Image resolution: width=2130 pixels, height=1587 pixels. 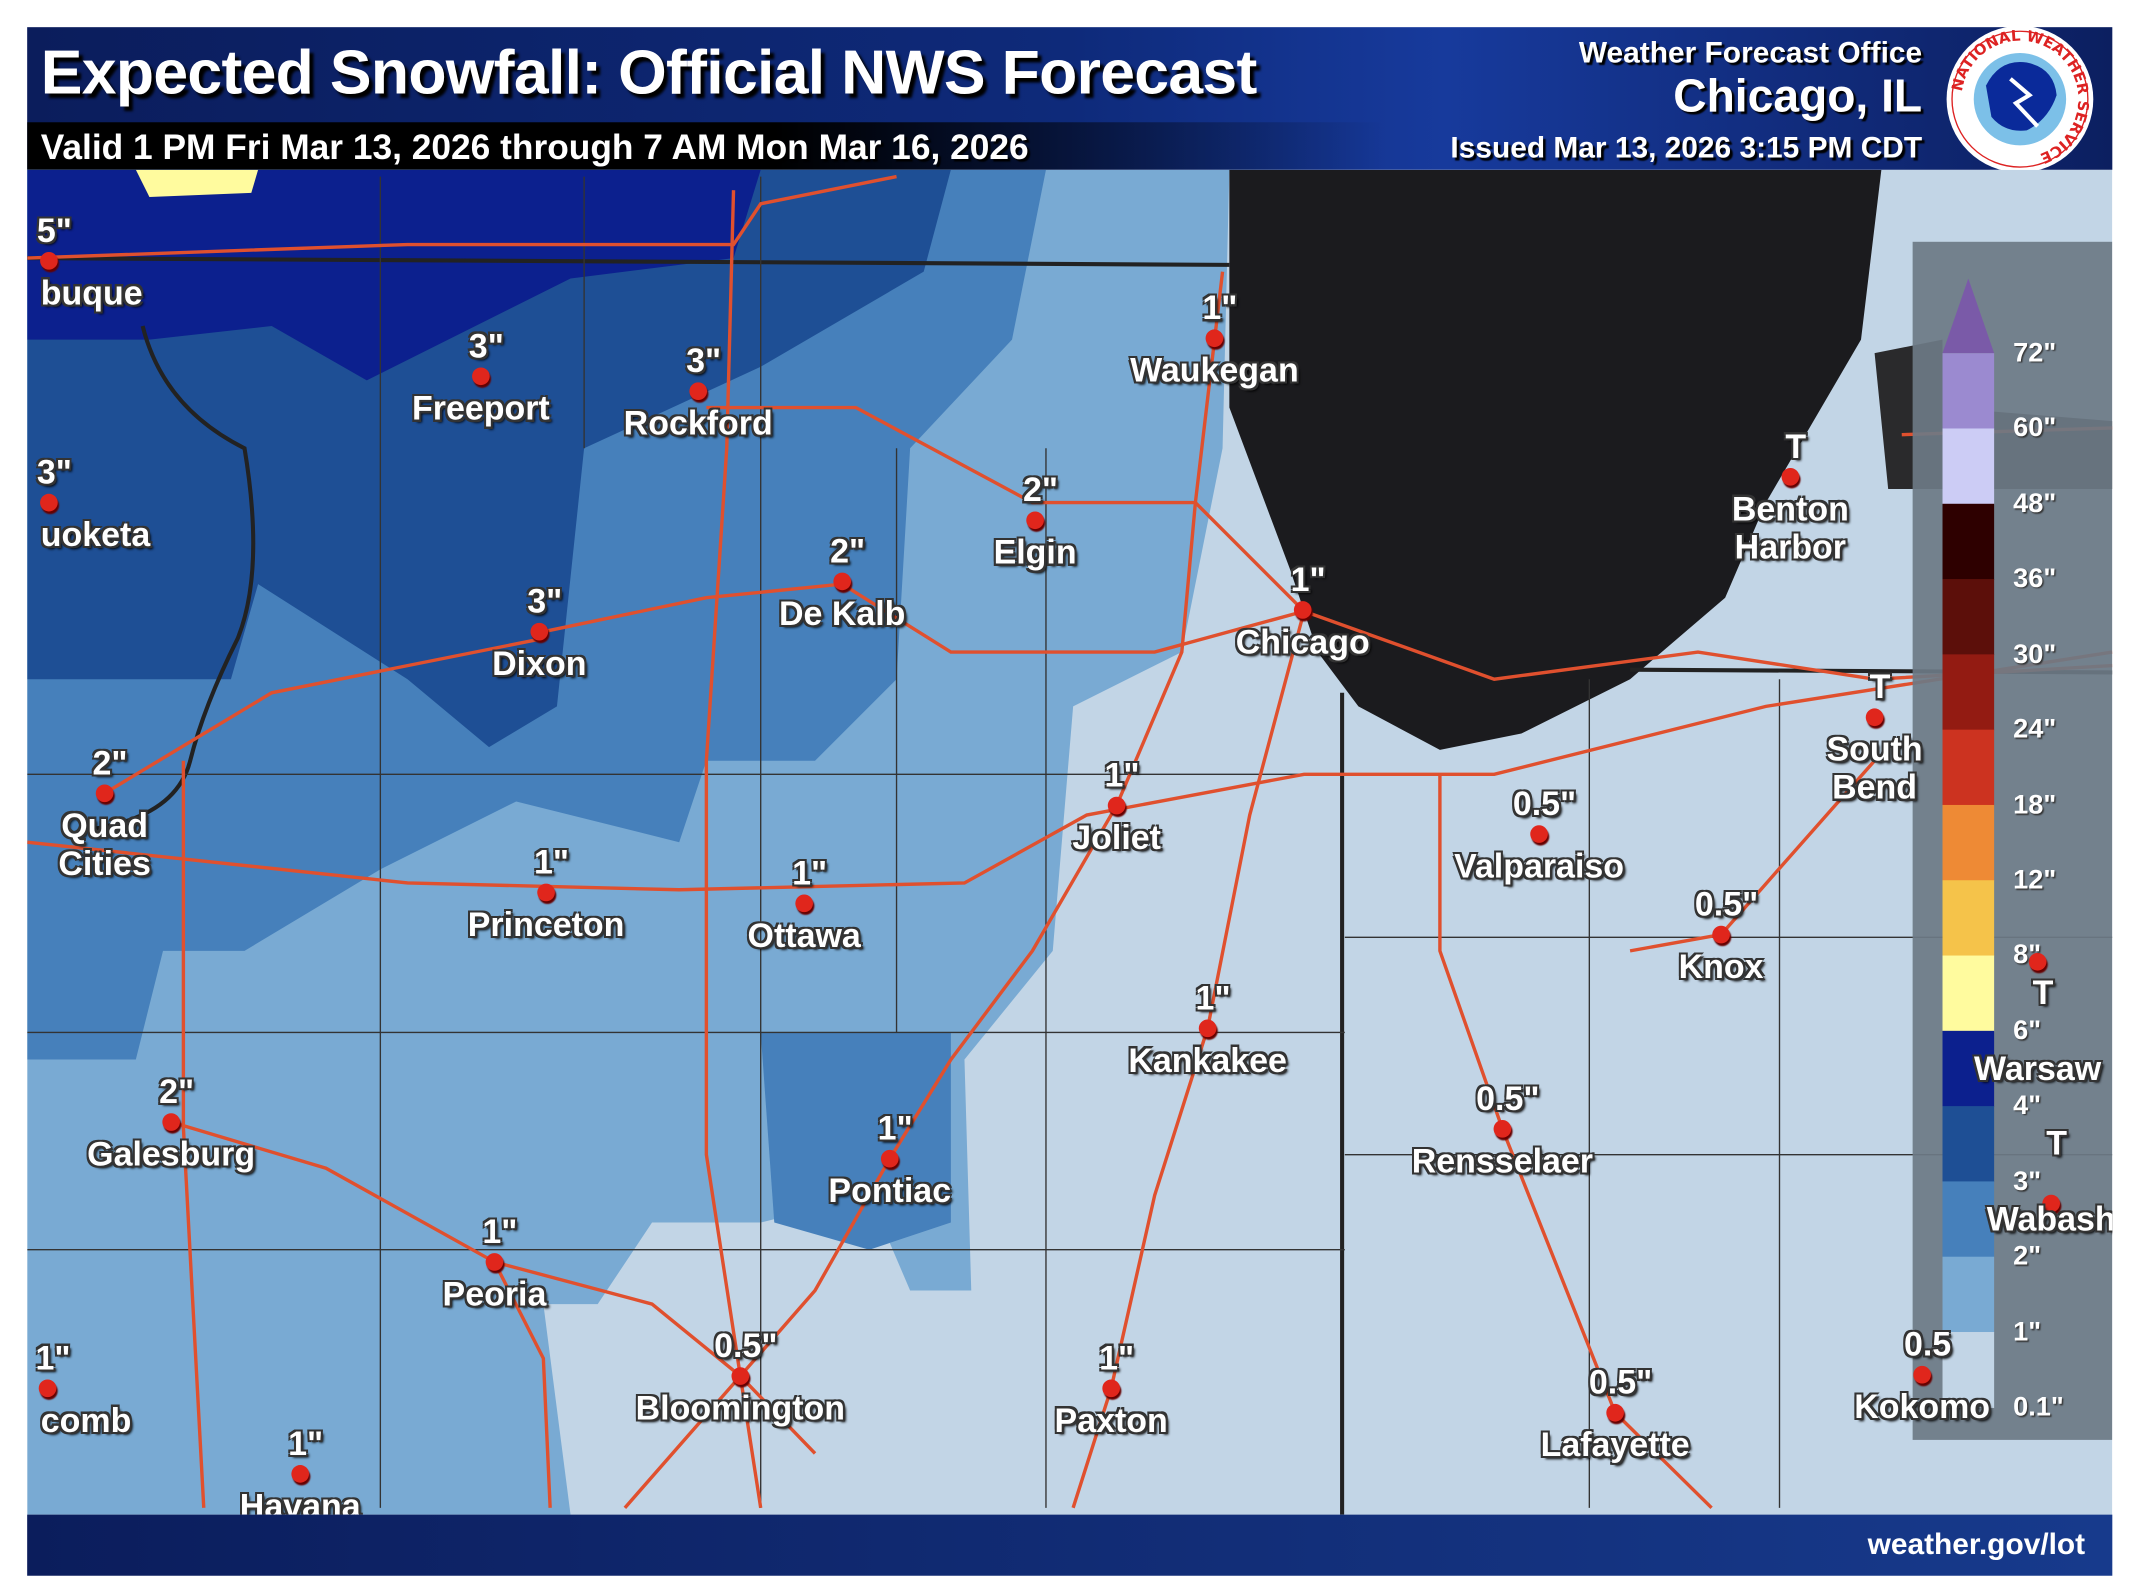 What do you see at coordinates (2012, 840) in the screenshot?
I see `legend-panel` at bounding box center [2012, 840].